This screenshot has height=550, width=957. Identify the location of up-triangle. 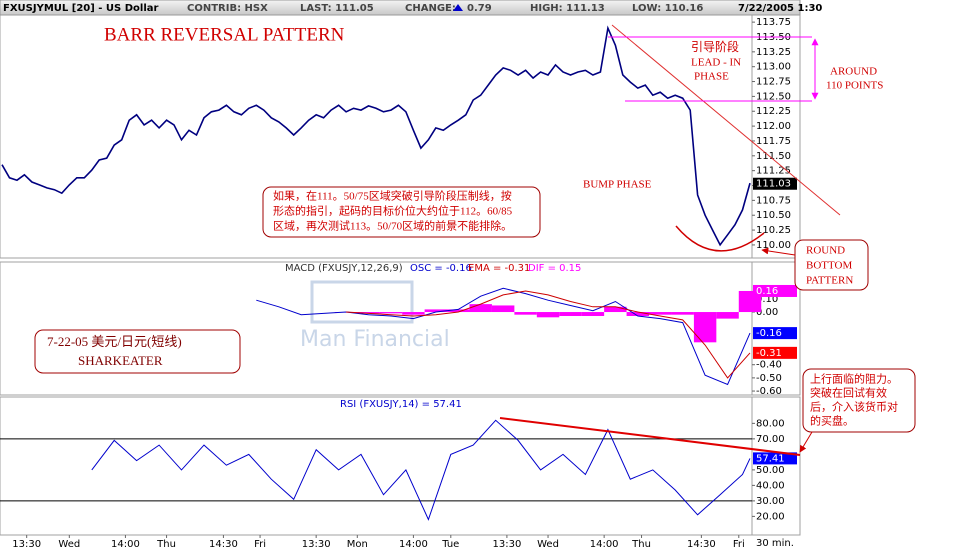
(458, 7).